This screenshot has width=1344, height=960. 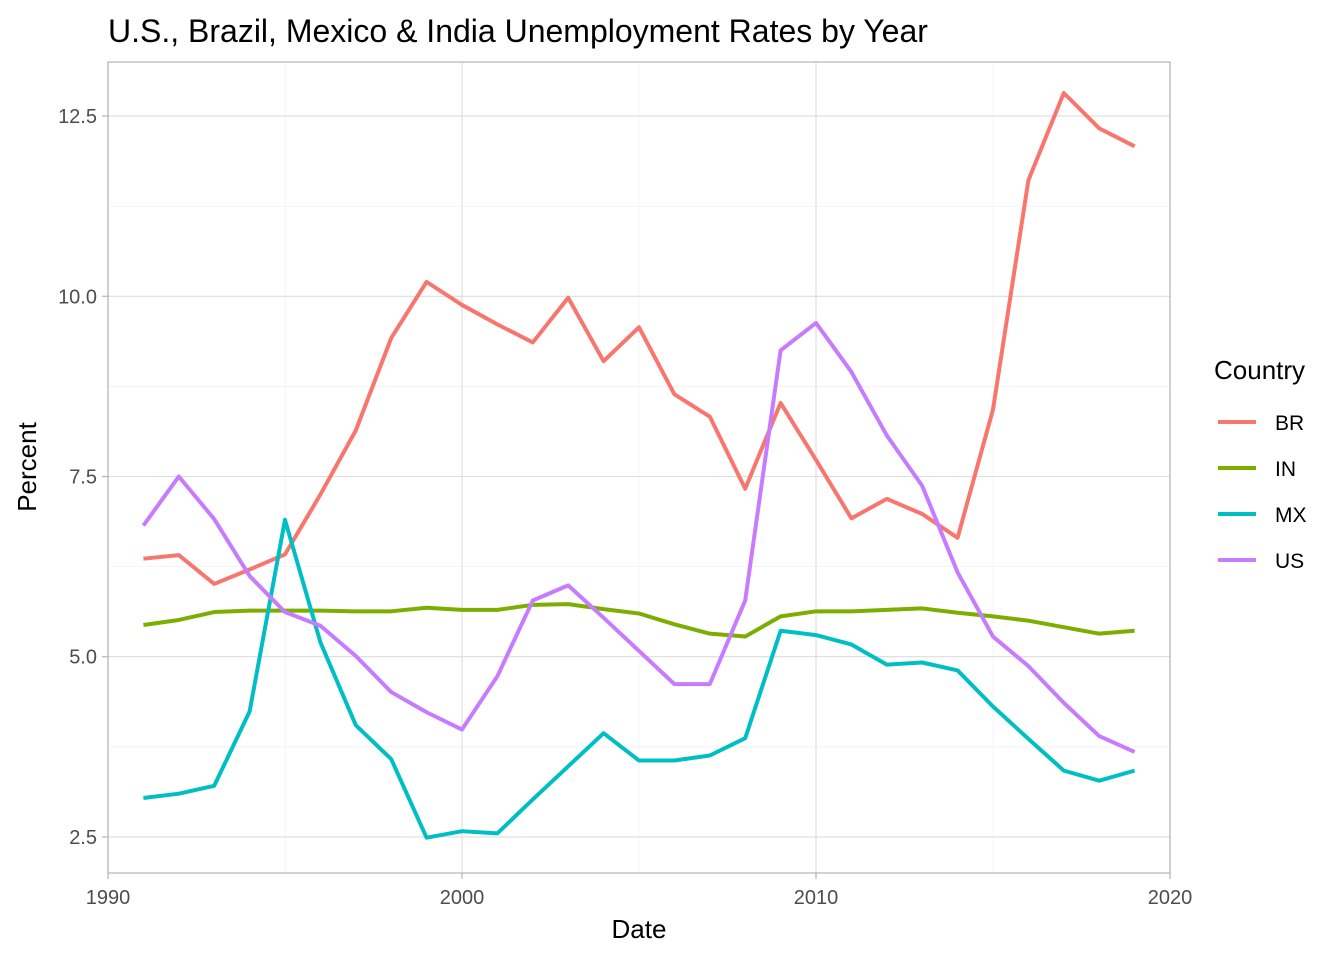 What do you see at coordinates (108, 898) in the screenshot?
I see `x-tick-label: 1990` at bounding box center [108, 898].